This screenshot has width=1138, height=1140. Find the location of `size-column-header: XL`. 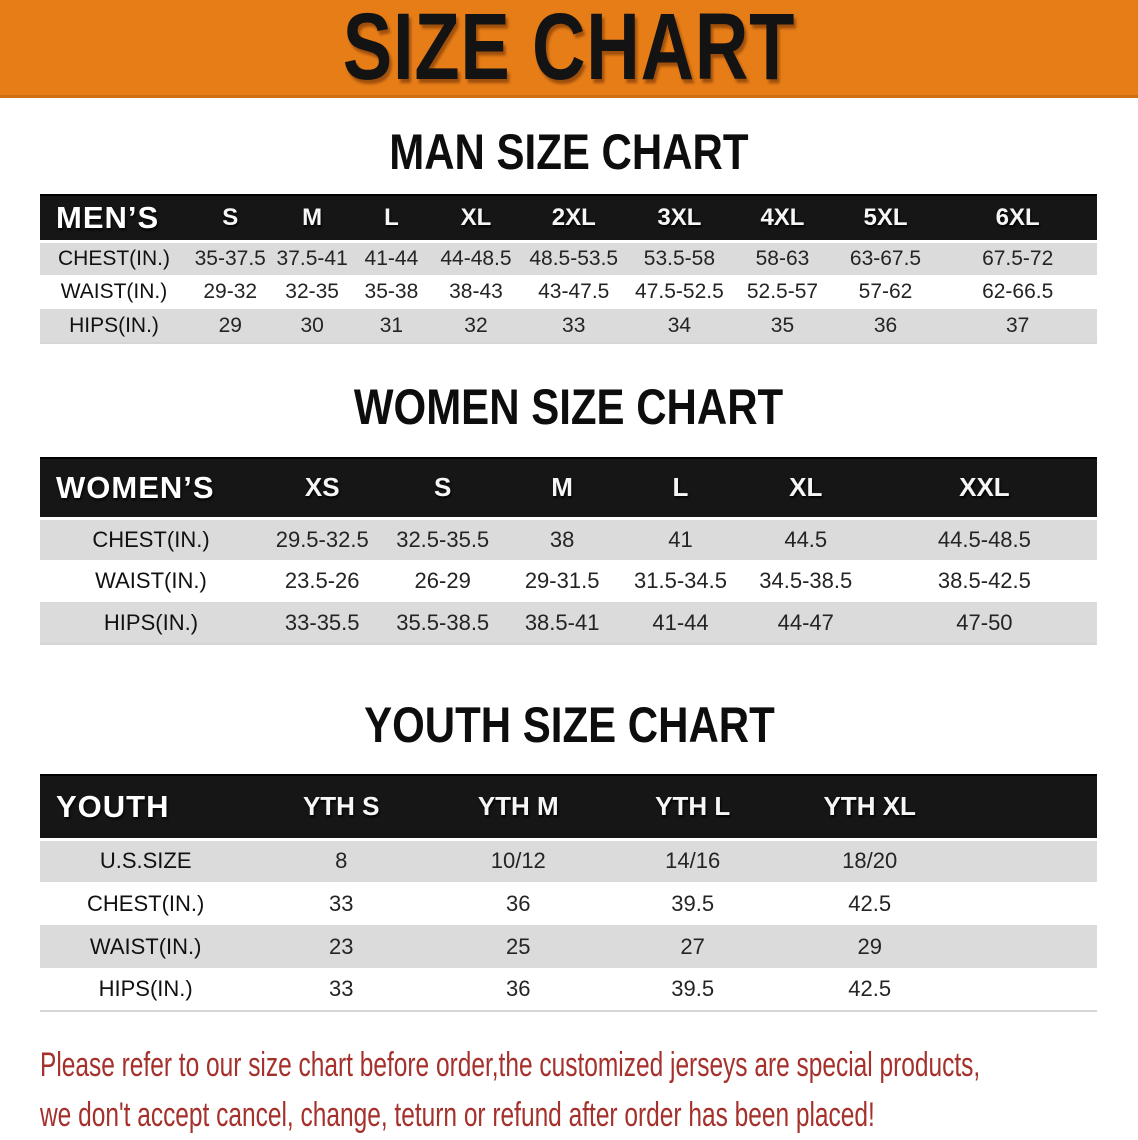

size-column-header: XL is located at coordinates (805, 488).